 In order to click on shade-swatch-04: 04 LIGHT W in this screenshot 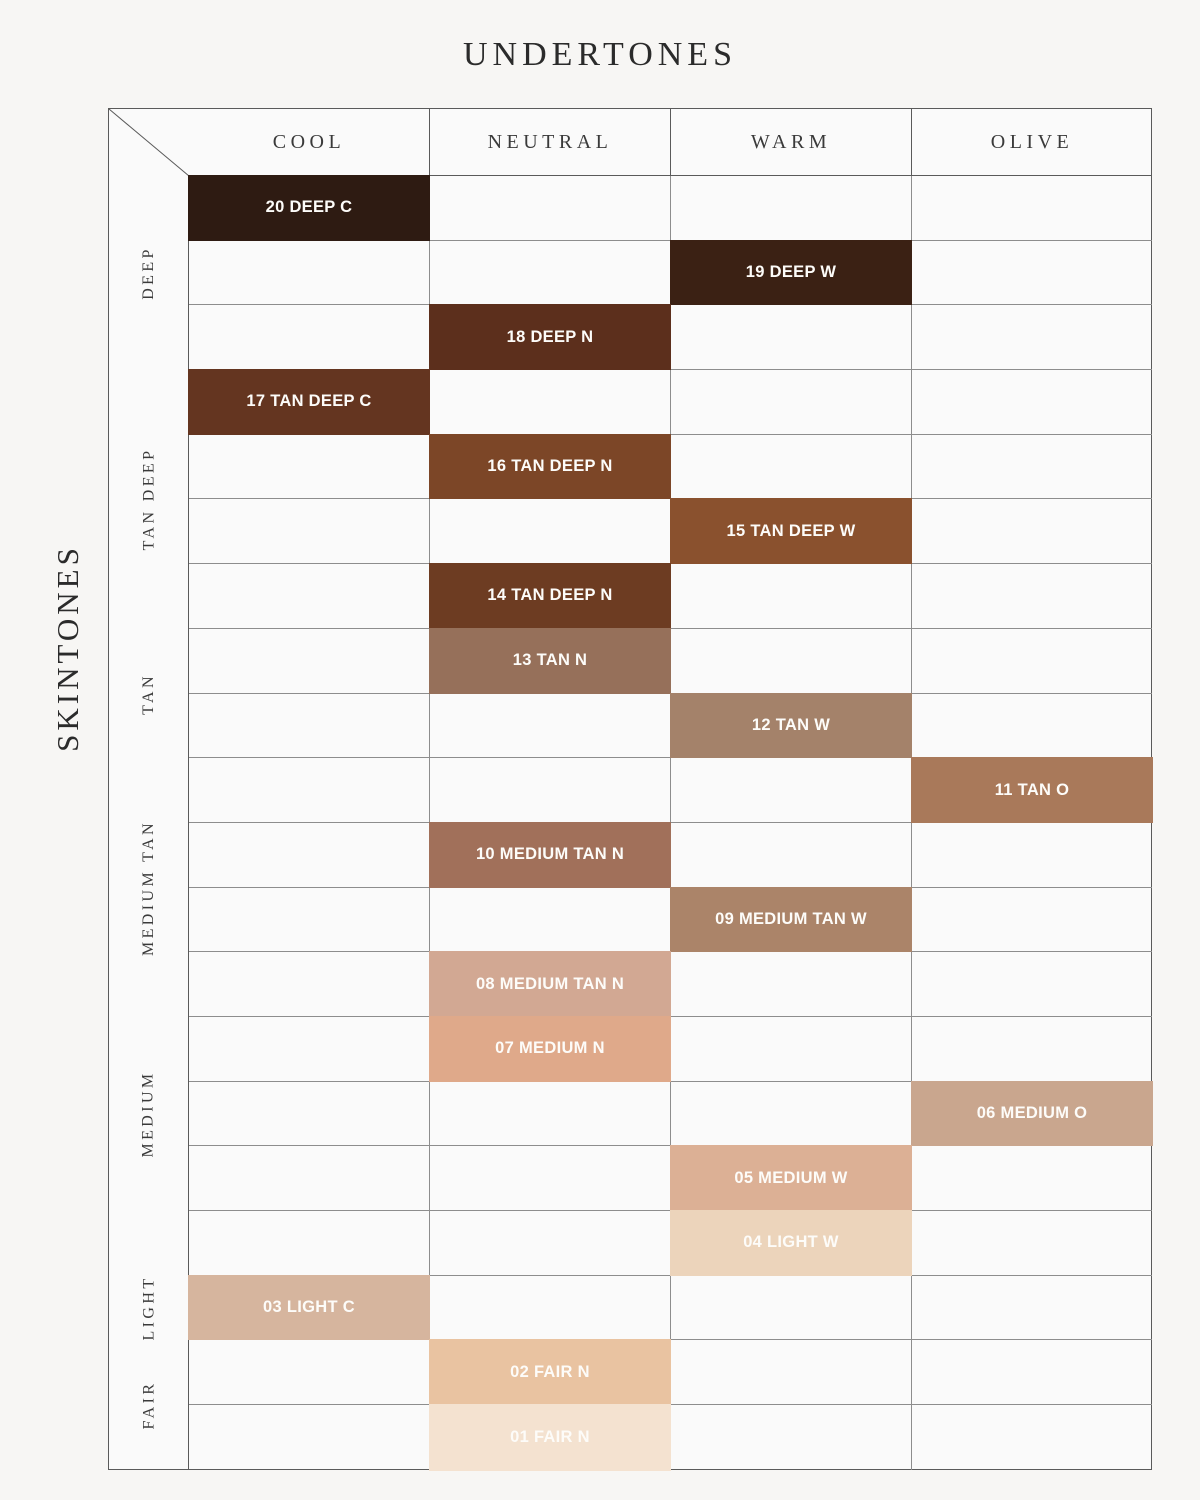, I will do `click(791, 1243)`.